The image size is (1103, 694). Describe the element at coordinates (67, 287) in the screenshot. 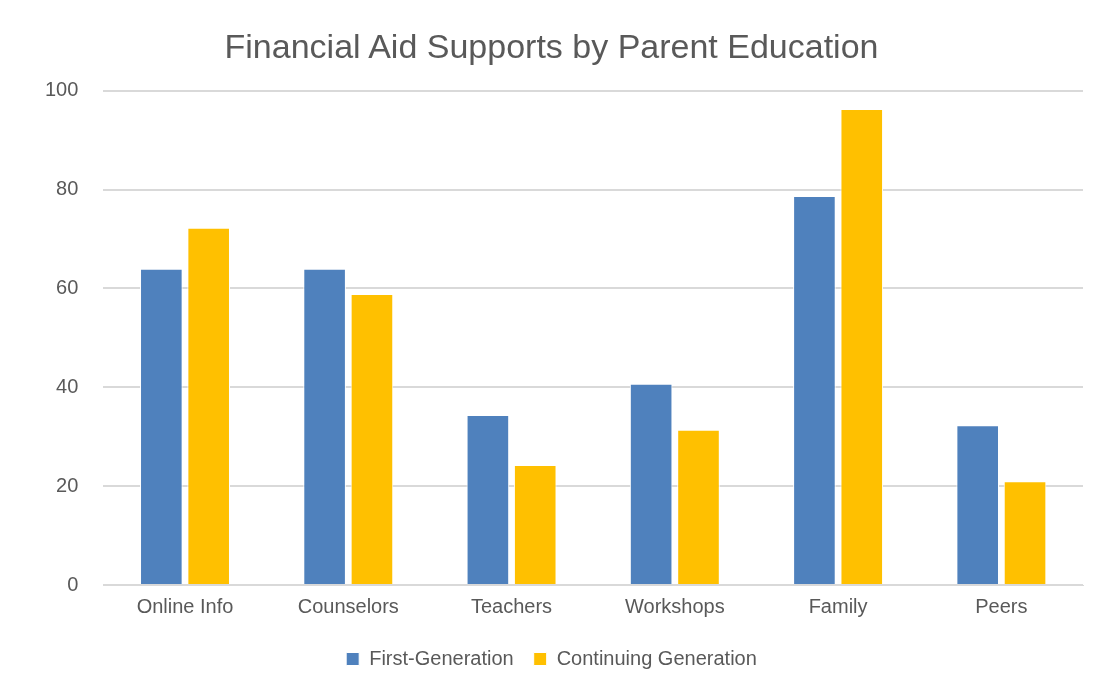

I see `y-tick-label: 60` at that location.